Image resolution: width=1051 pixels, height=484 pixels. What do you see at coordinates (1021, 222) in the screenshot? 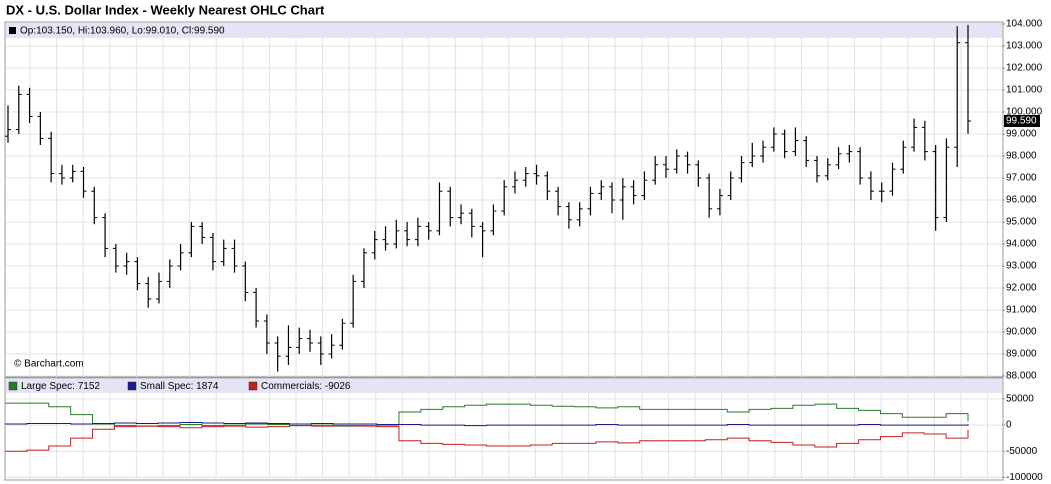
I see `y-tick-label: 95.000` at bounding box center [1021, 222].